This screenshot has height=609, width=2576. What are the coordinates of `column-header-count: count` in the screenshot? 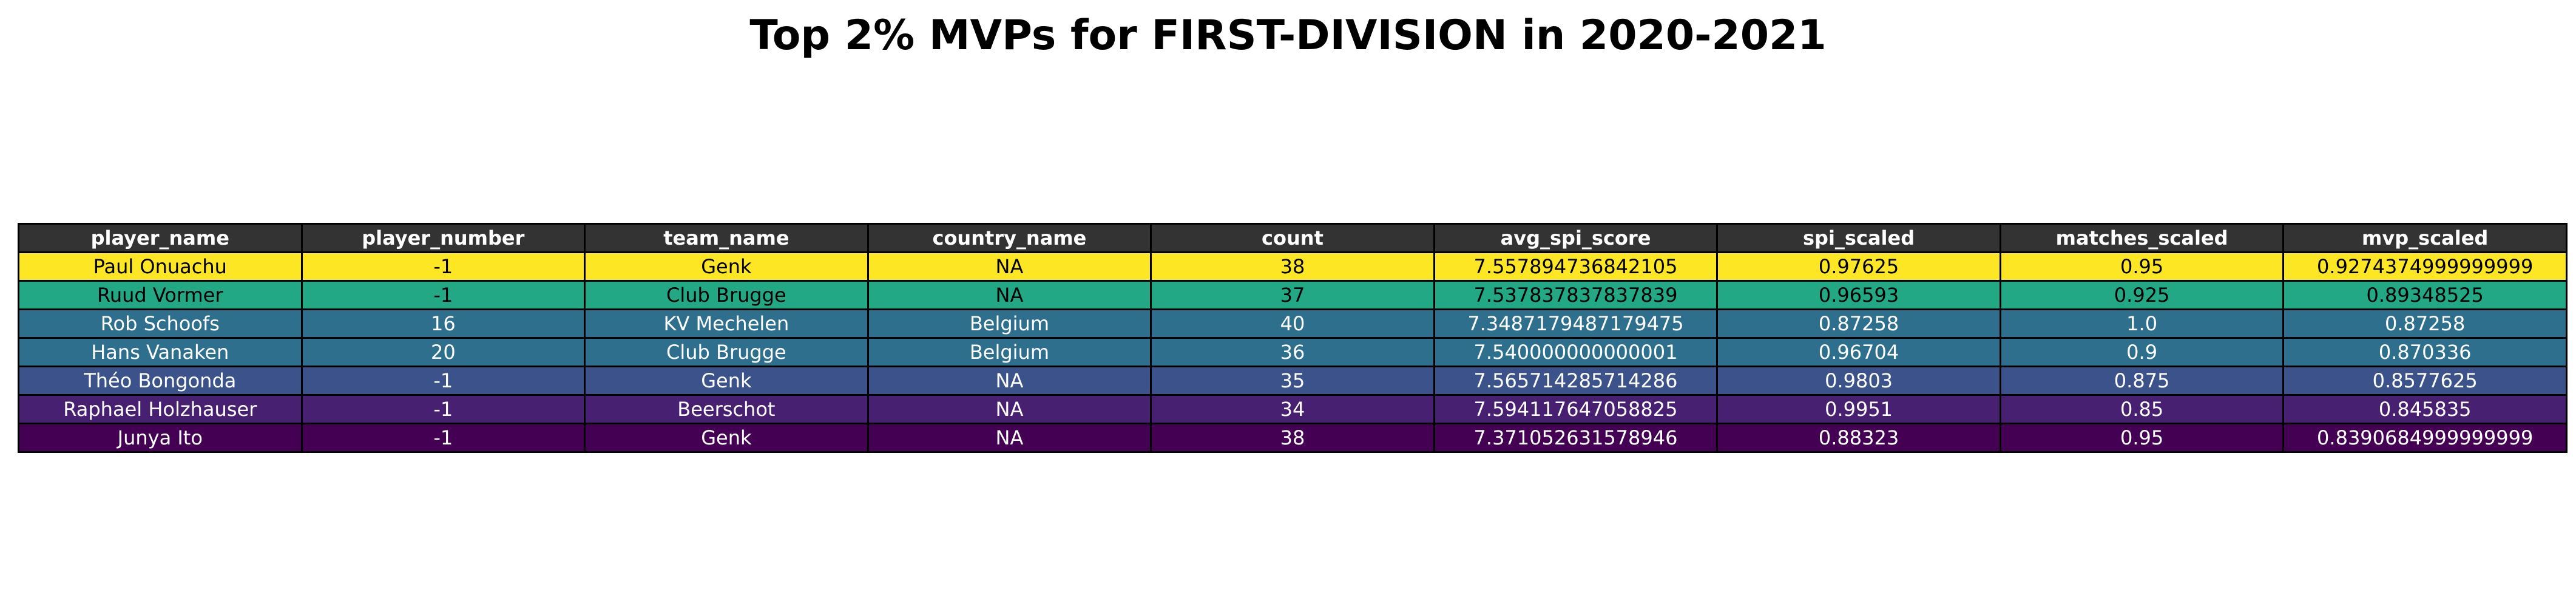 It's located at (1292, 238).